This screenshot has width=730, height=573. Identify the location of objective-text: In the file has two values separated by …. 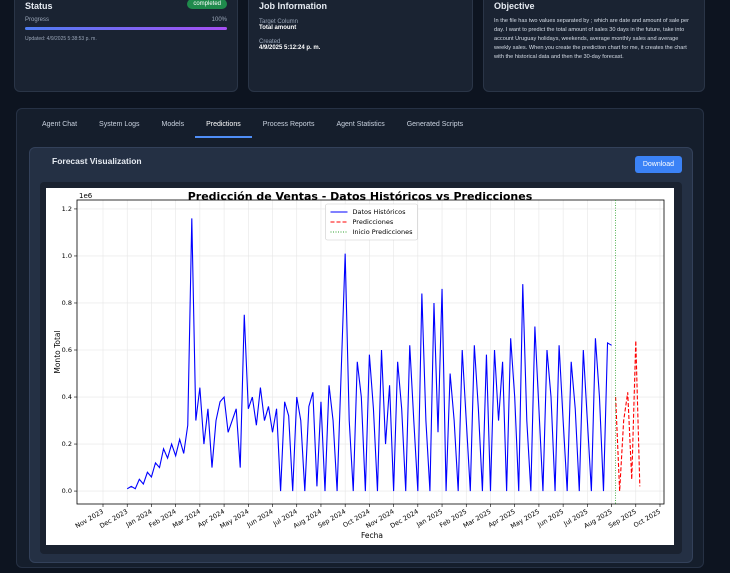
(591, 39).